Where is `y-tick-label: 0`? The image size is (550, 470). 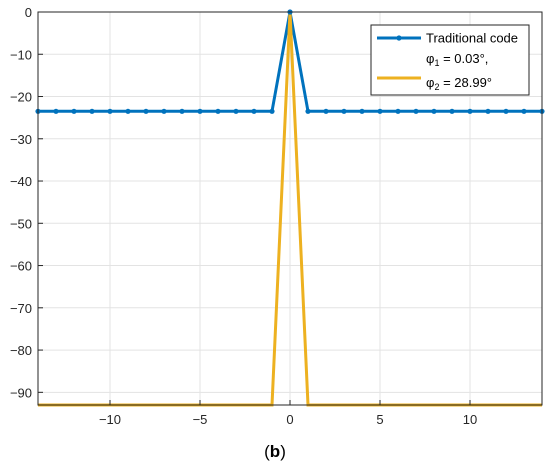
y-tick-label: 0 is located at coordinates (28, 12).